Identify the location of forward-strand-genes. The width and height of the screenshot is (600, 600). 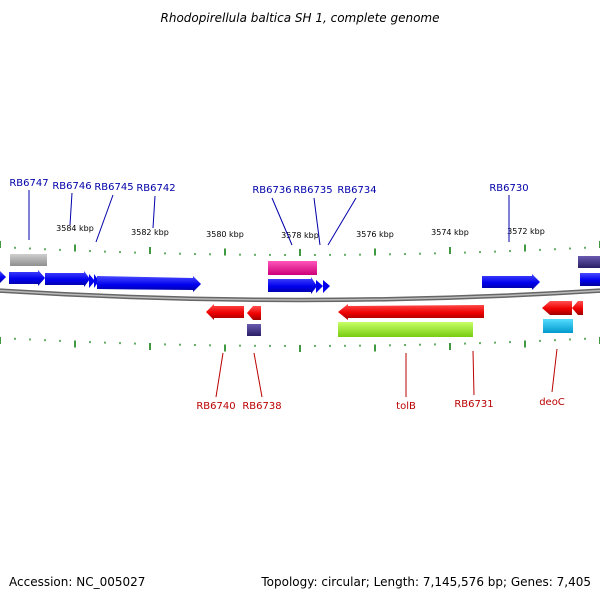
(300, 274).